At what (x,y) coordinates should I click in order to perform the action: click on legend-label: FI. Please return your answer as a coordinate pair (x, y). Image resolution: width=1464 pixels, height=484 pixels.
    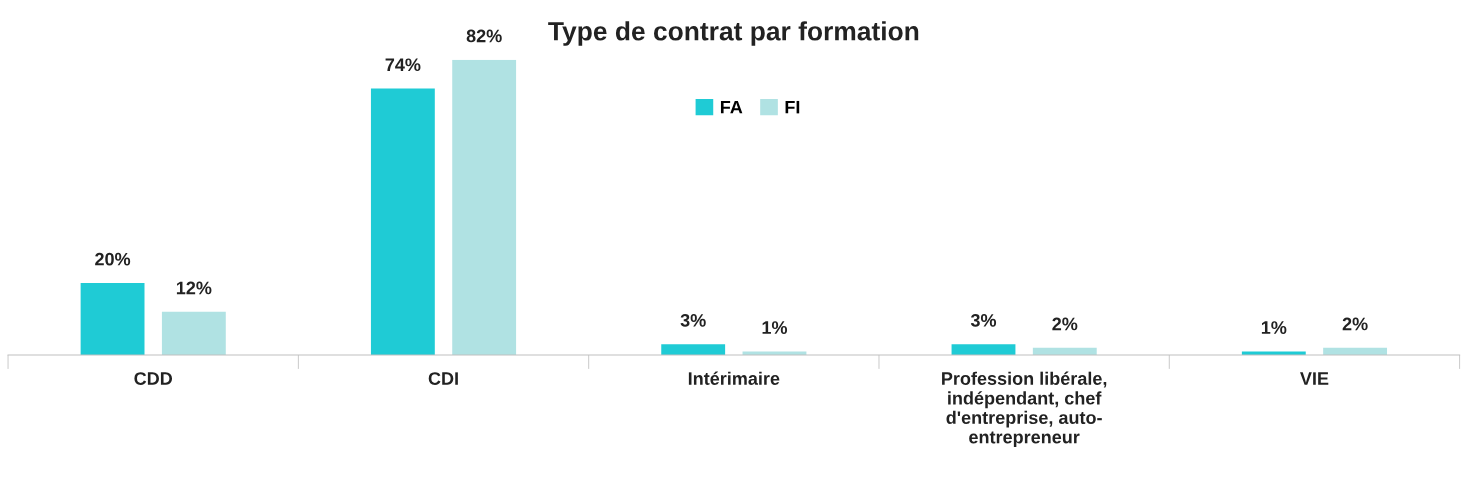
    Looking at the image, I should click on (792, 107).